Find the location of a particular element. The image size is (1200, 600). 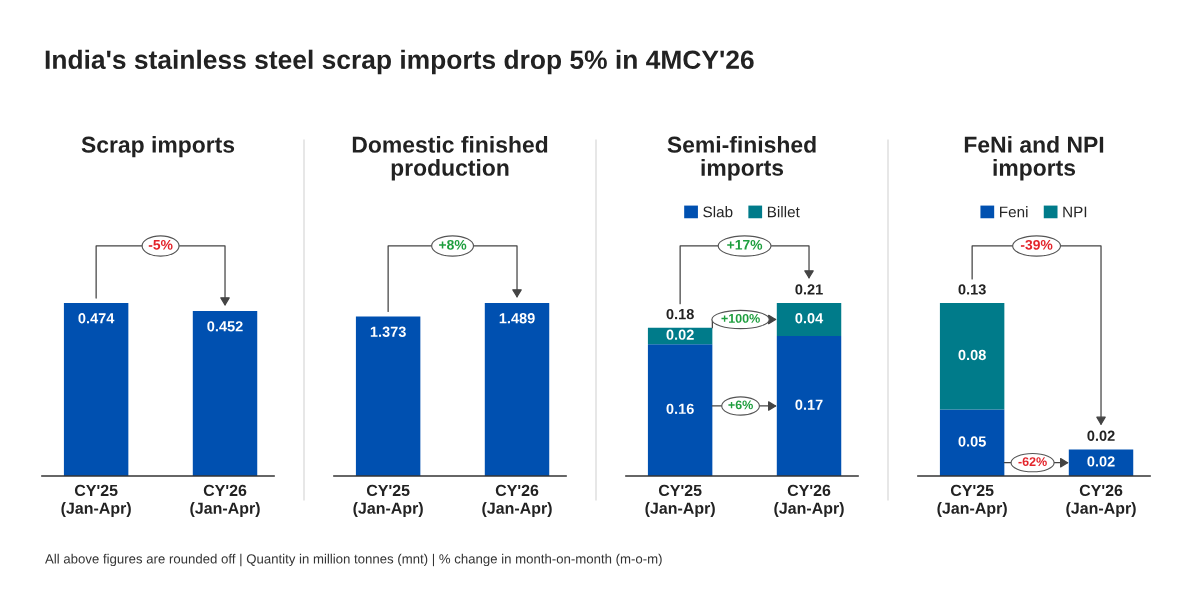

data-label: 0.17 is located at coordinates (809, 404).